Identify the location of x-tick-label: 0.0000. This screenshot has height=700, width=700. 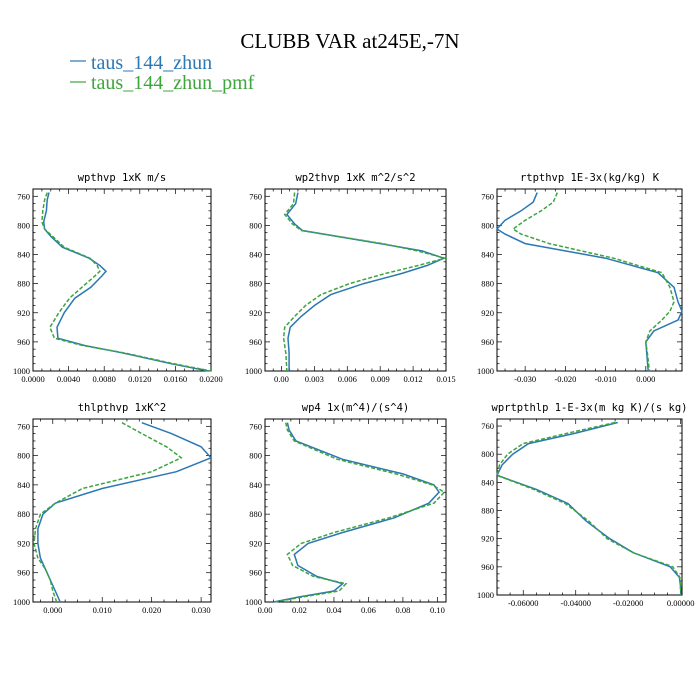
(32, 379).